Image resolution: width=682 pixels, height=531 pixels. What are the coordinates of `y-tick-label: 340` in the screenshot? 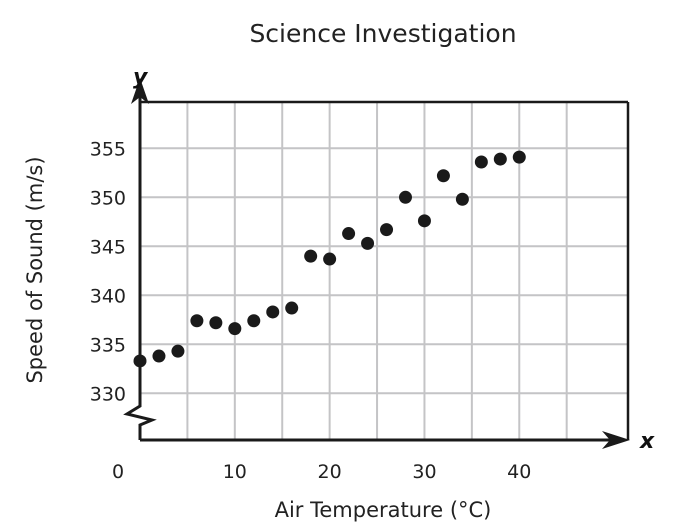 It's located at (108, 296).